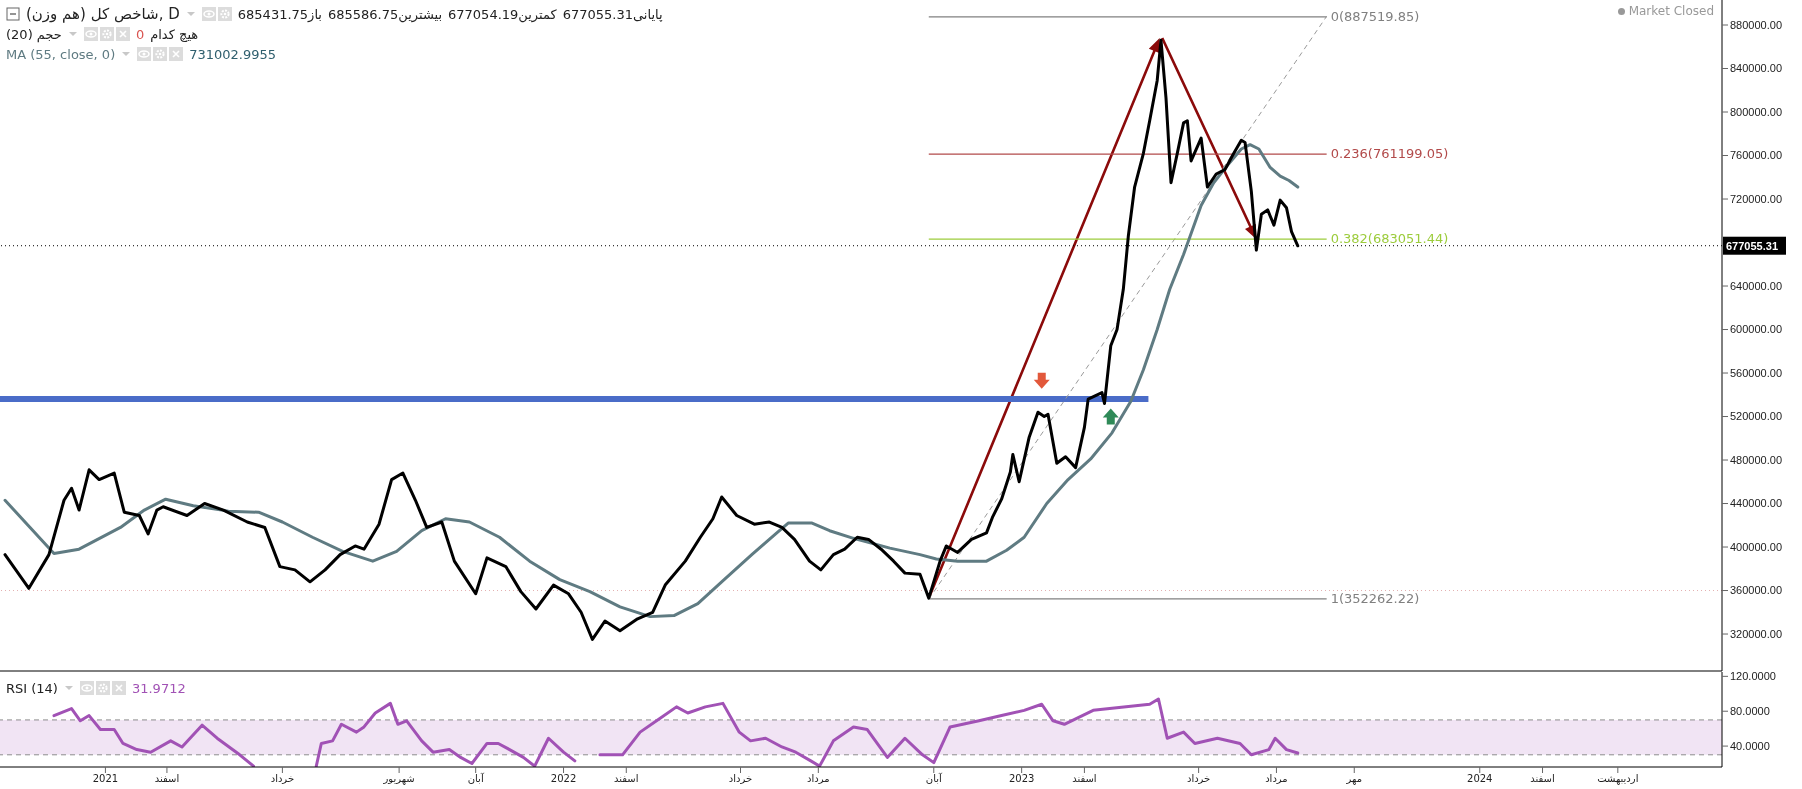 The image size is (1802, 789). Describe the element at coordinates (1756, 372) in the screenshot. I see `y-tick-label: 560000.00` at that location.